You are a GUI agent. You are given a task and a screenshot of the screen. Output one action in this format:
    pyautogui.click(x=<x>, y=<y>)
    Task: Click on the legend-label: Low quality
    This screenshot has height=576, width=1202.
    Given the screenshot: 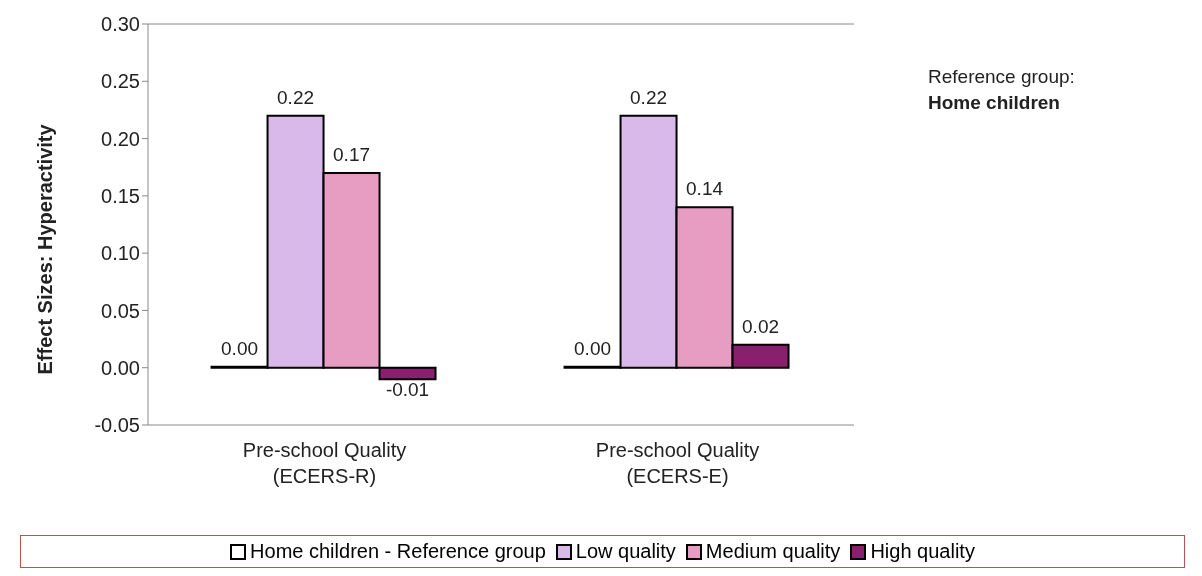 What is the action you would take?
    pyautogui.click(x=625, y=551)
    